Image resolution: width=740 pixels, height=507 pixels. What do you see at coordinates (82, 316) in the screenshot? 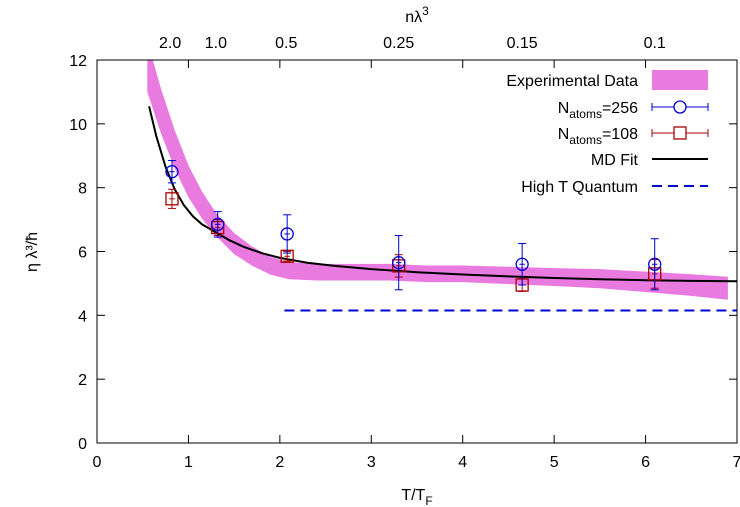
I see `y-tick-label: 4` at bounding box center [82, 316].